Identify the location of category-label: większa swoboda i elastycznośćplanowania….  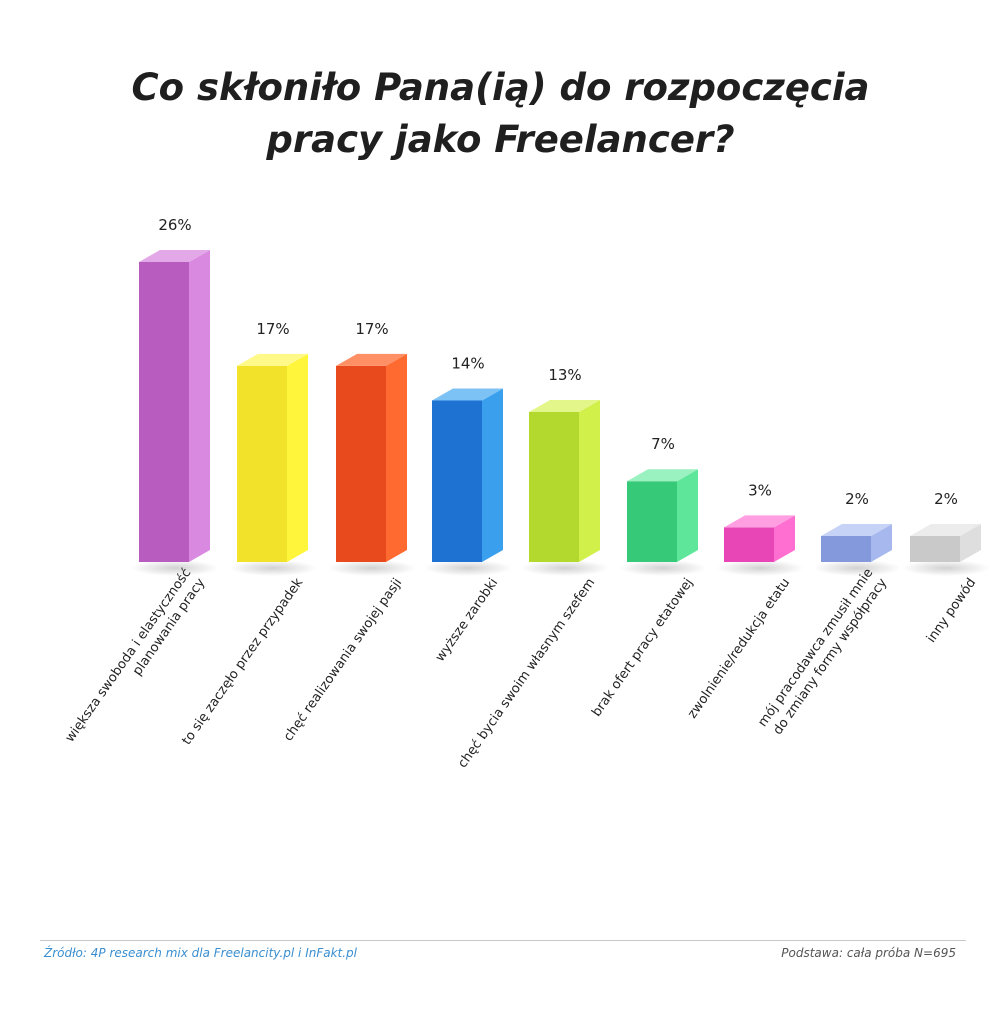
(136, 655).